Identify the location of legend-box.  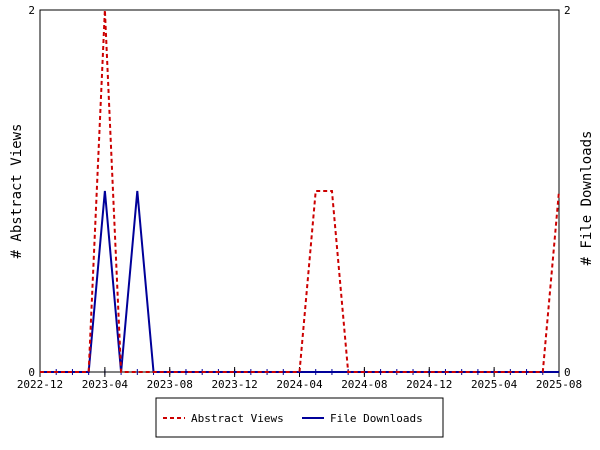
(299, 417).